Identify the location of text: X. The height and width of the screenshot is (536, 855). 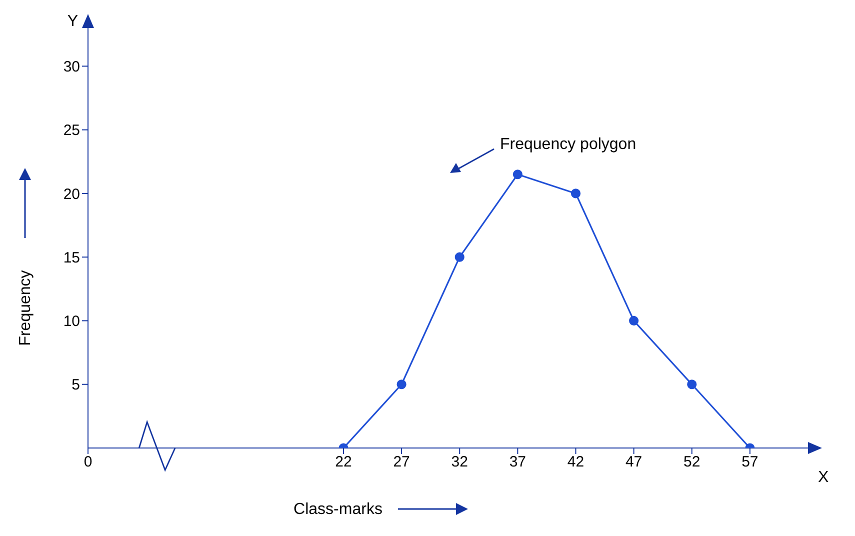
(823, 477).